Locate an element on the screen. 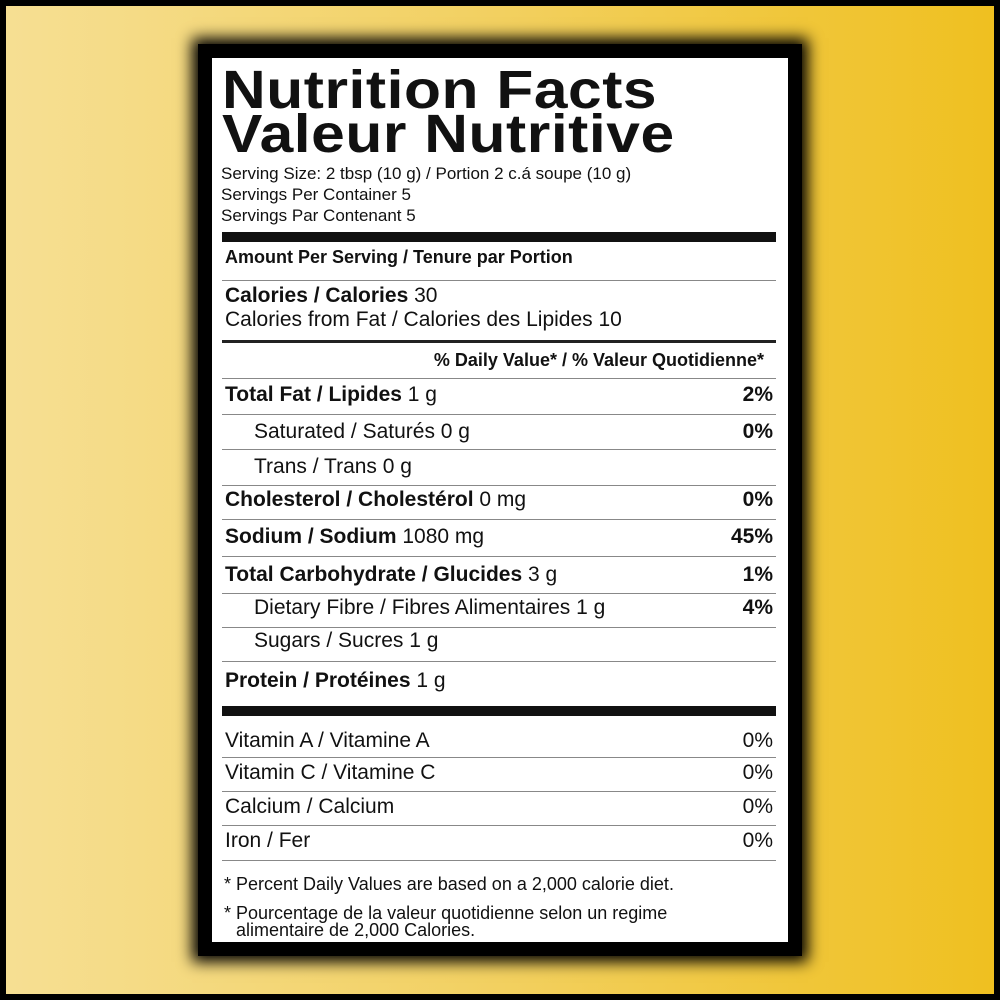 Image resolution: width=1000 pixels, height=1000 pixels. nutrient-row: Cholesterol / Cholestérol 0 mg 0% is located at coordinates (499, 500).